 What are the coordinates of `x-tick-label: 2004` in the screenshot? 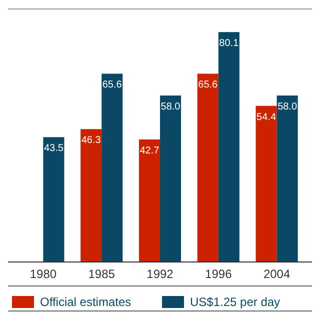 It's located at (276, 274).